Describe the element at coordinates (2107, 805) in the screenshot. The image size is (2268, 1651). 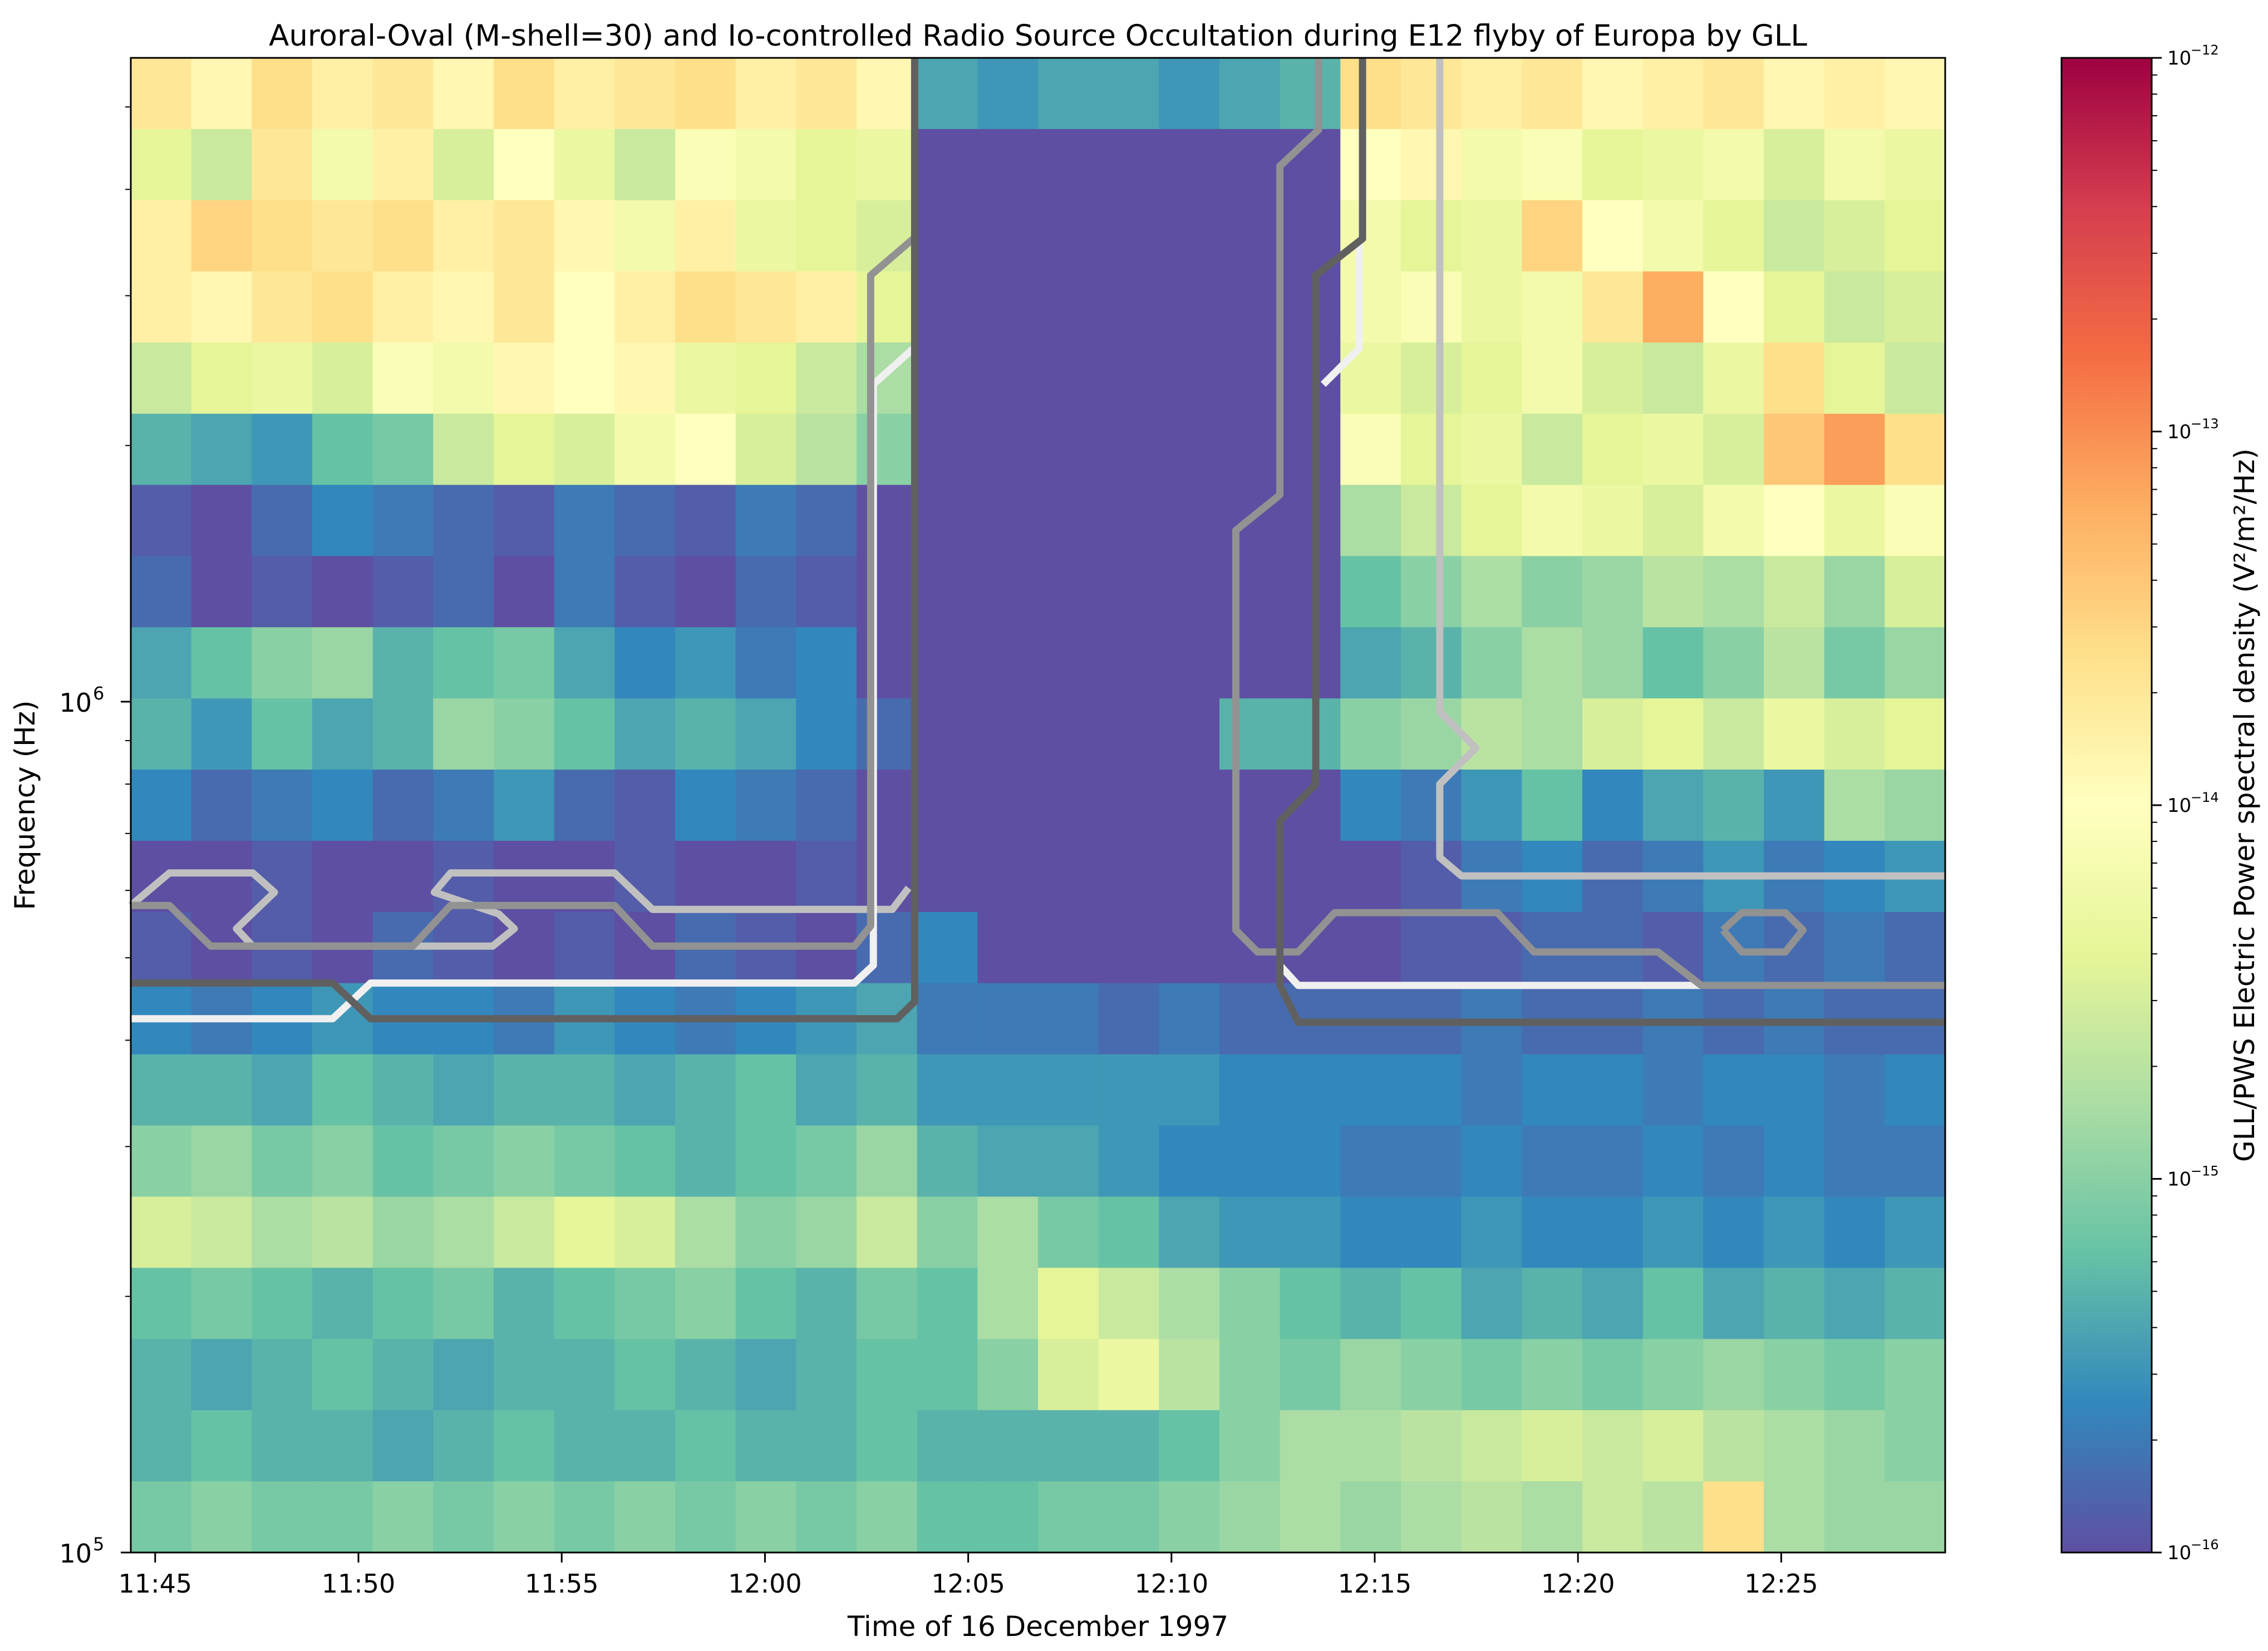
I see `colorbar` at that location.